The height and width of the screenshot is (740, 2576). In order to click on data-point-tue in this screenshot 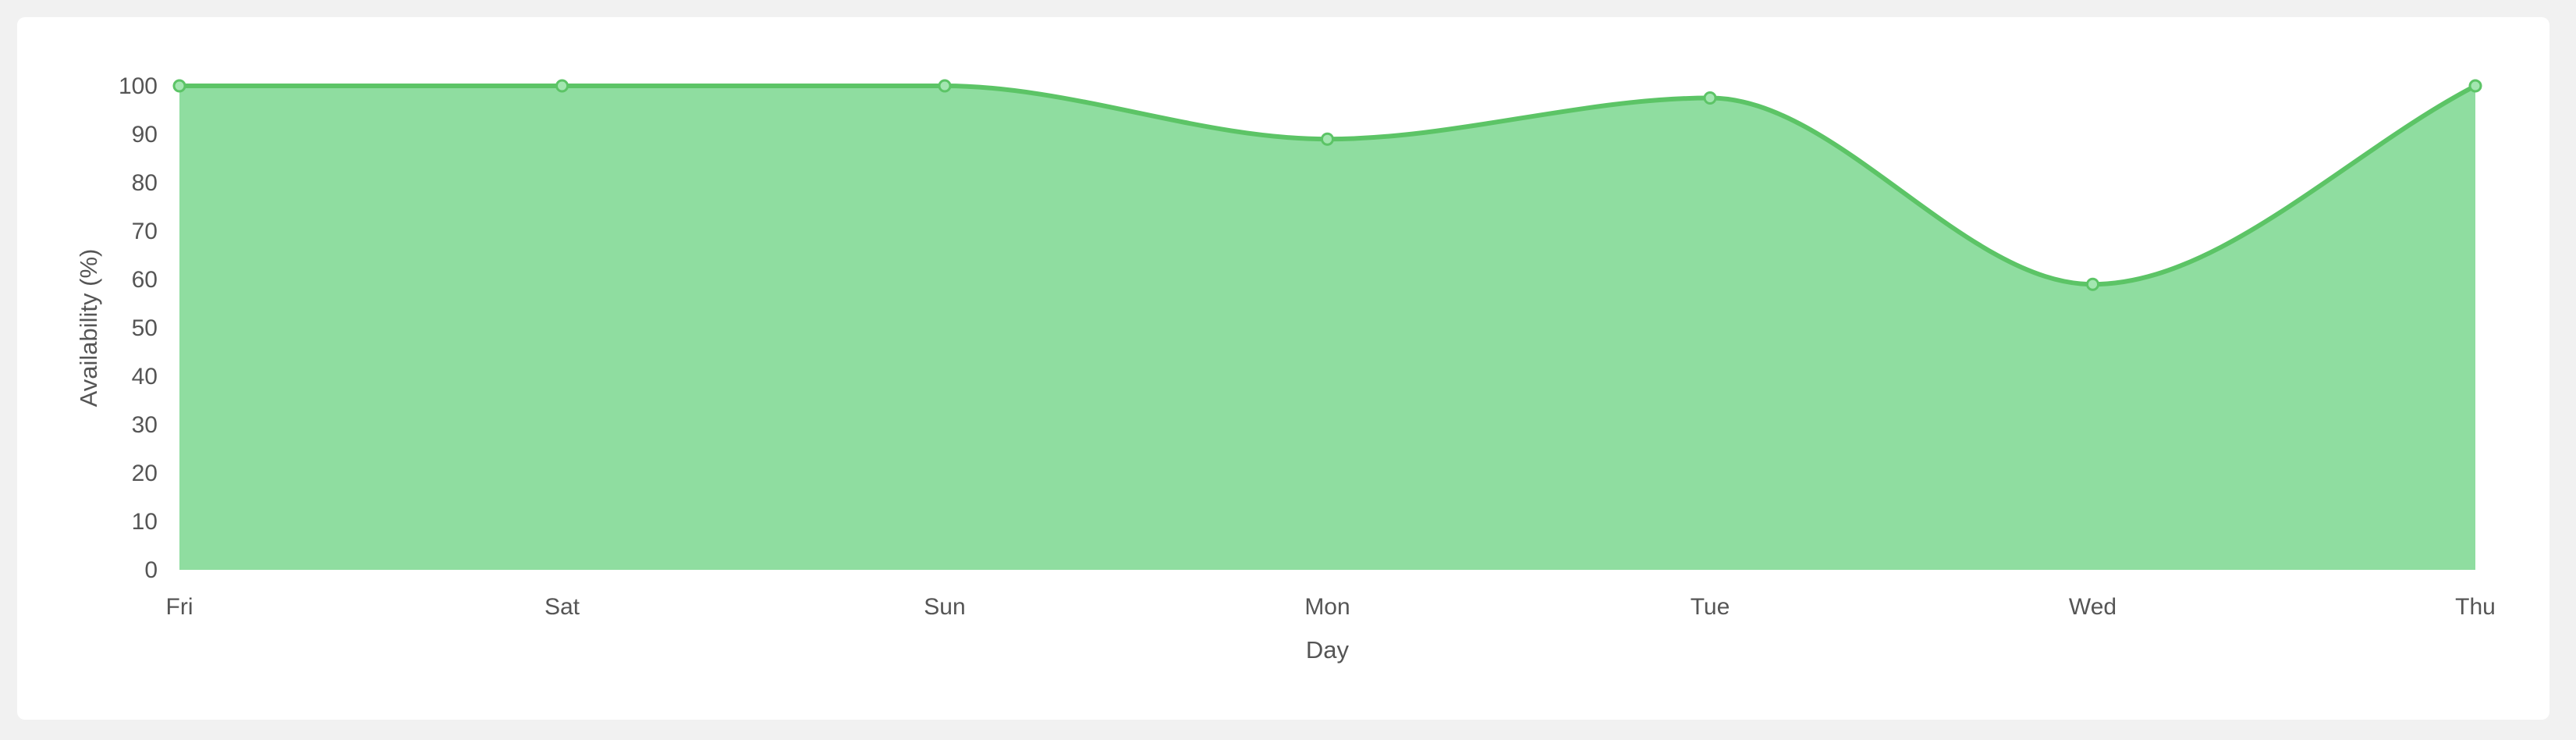, I will do `click(1710, 98)`.